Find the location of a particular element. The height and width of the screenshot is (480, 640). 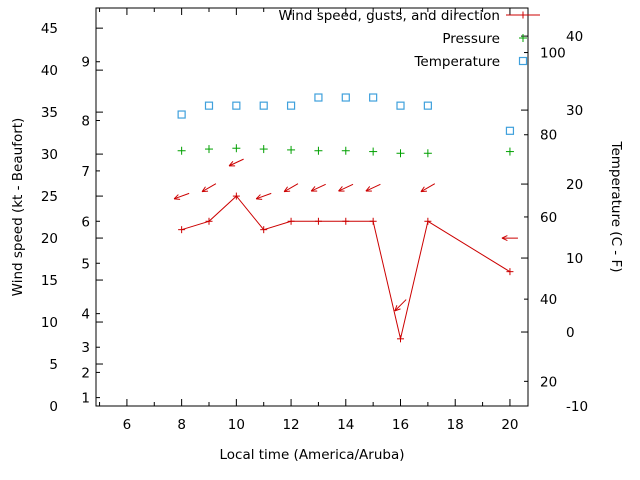

fahrenheit-tick-label: 40 is located at coordinates (548, 300).